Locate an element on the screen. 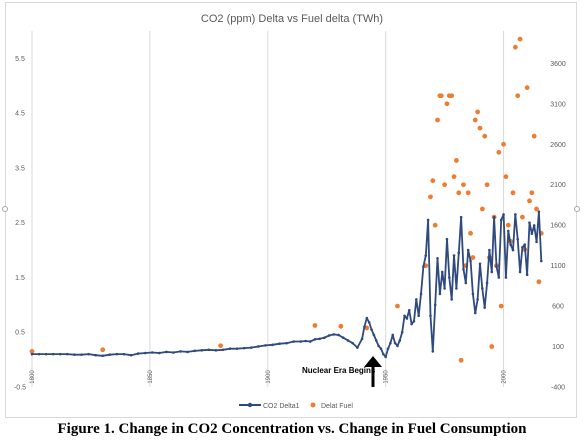 This screenshot has width=584, height=448. right-tick-label: 1600 is located at coordinates (558, 226).